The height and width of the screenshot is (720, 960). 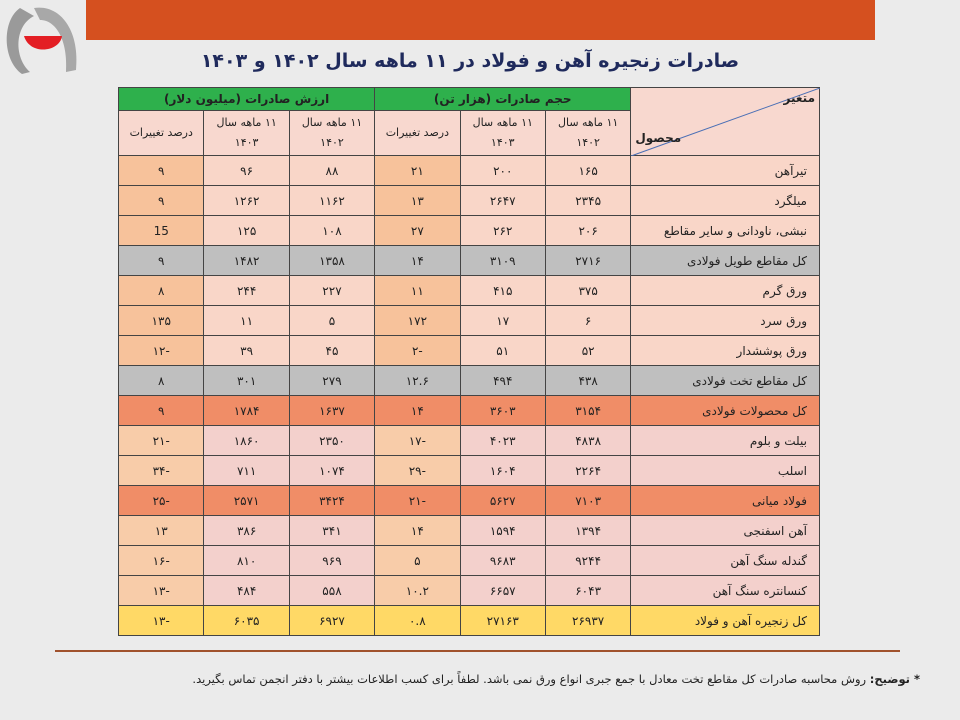 What do you see at coordinates (725, 320) in the screenshot?
I see `product-cell: ورق سرد` at bounding box center [725, 320].